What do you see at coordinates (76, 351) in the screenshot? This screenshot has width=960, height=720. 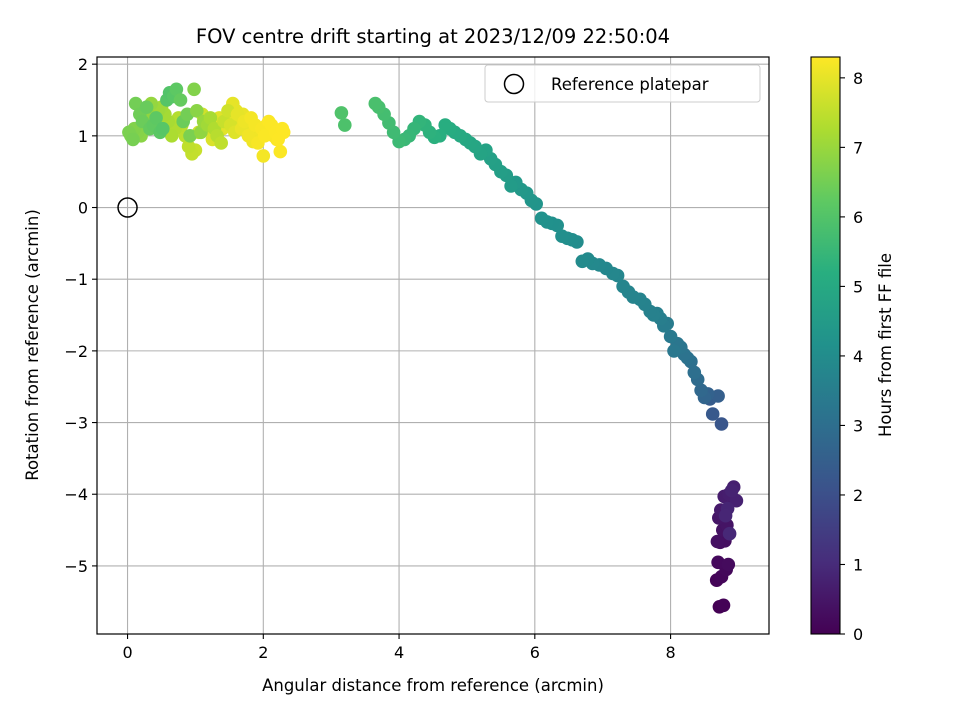 I see `y-tick-label: −2` at bounding box center [76, 351].